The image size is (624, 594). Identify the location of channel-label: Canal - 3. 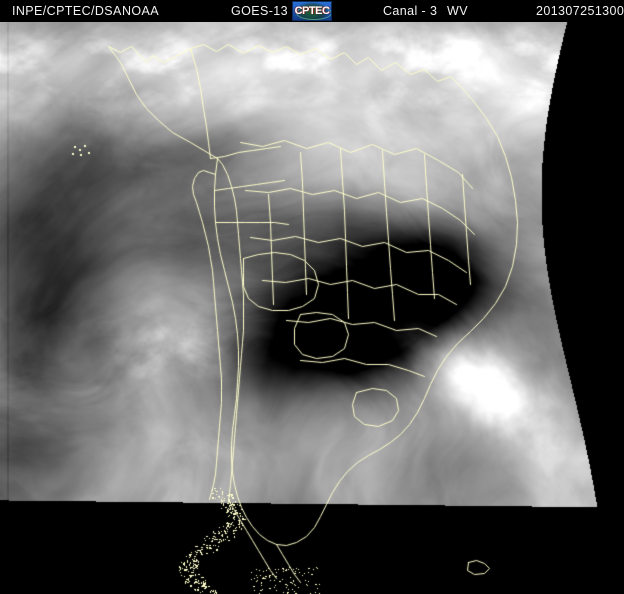
(410, 11).